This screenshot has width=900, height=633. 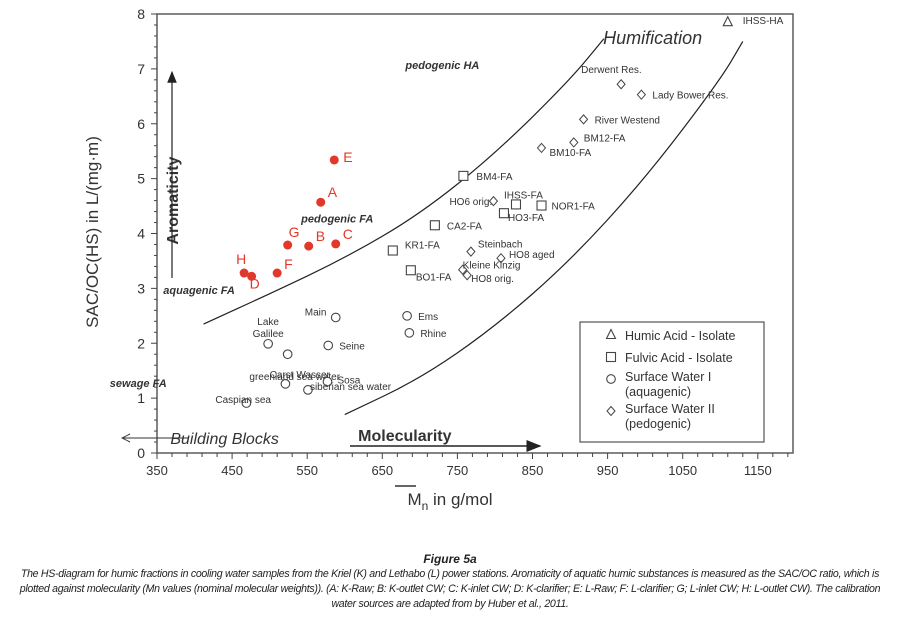 I want to click on annotation-aromaticity: Aromaticity, so click(x=173, y=200).